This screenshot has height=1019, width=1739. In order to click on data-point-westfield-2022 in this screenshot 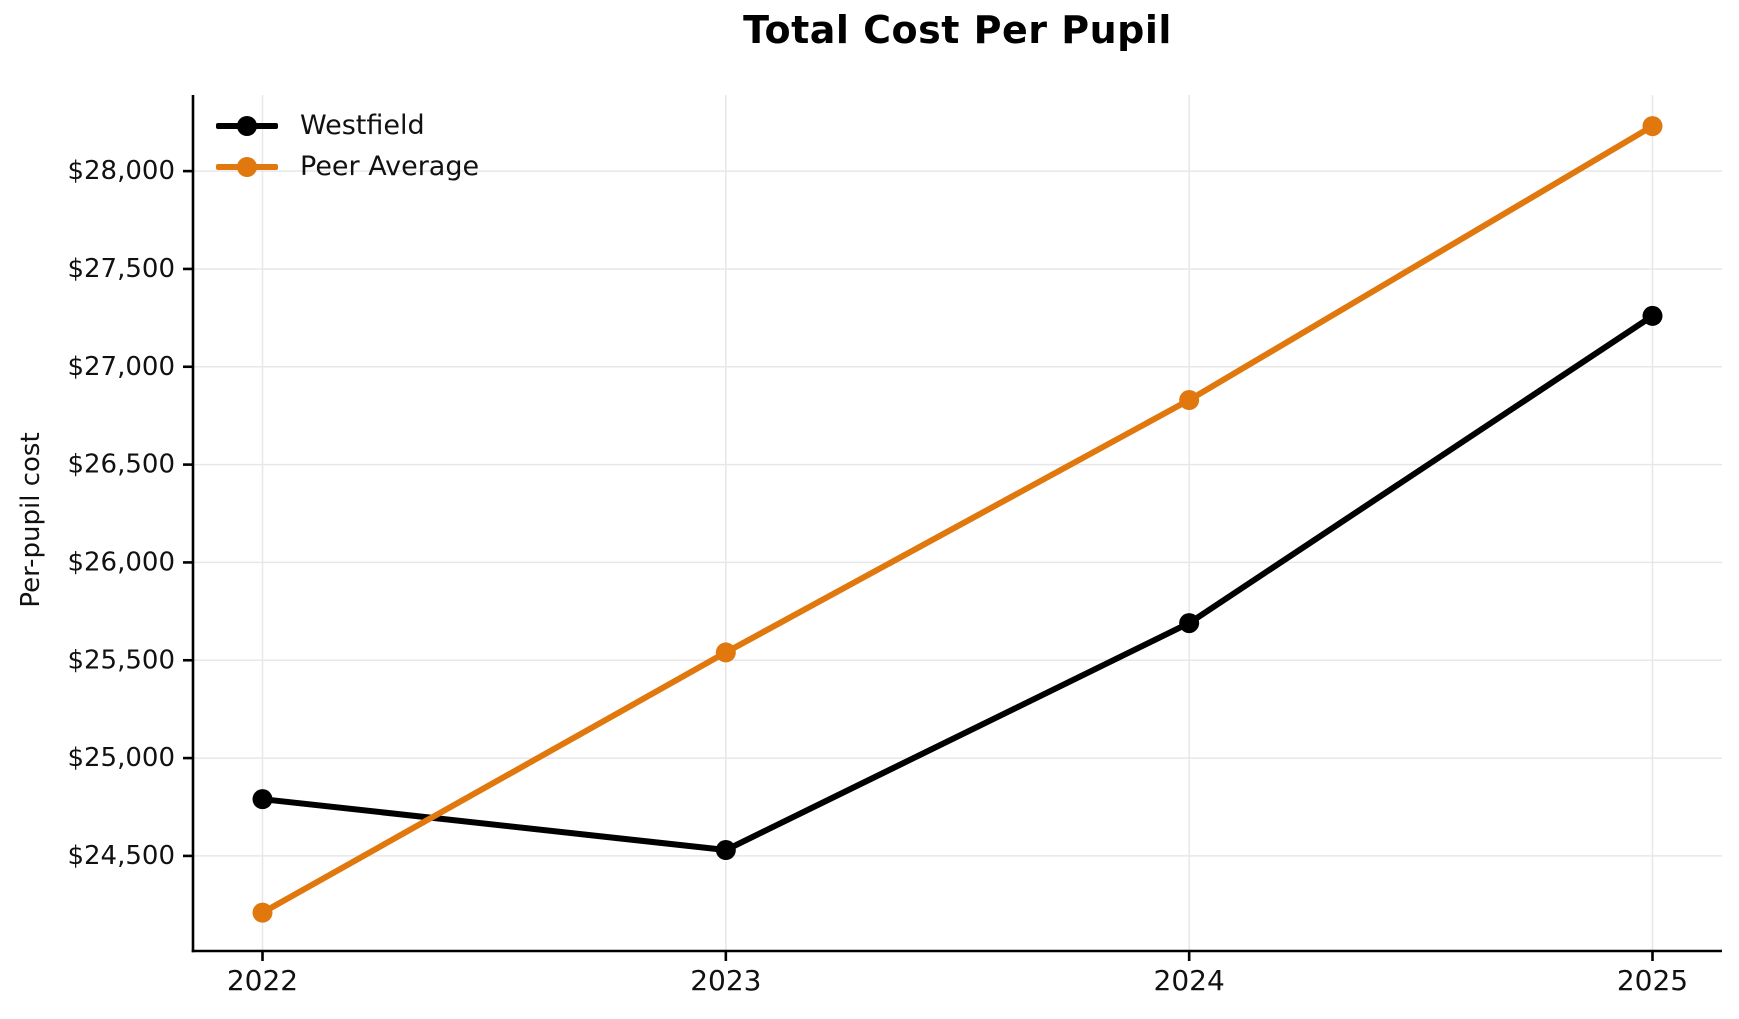, I will do `click(262, 799)`.